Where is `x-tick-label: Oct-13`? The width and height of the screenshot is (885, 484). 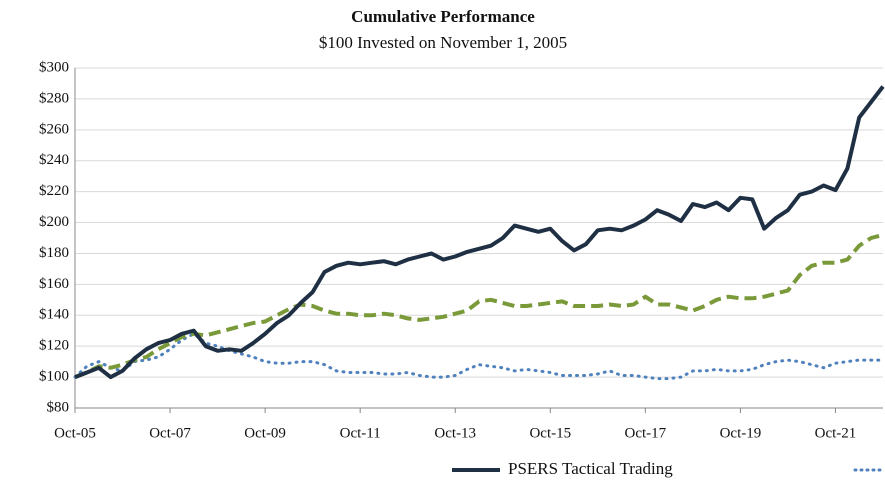
x-tick-label: Oct-13 is located at coordinates (455, 433).